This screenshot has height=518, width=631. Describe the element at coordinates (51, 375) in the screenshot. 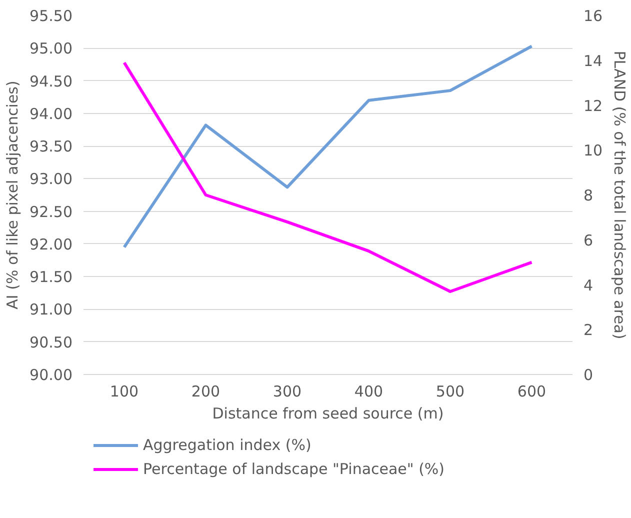

I see `y-tick-label: 90.00` at that location.